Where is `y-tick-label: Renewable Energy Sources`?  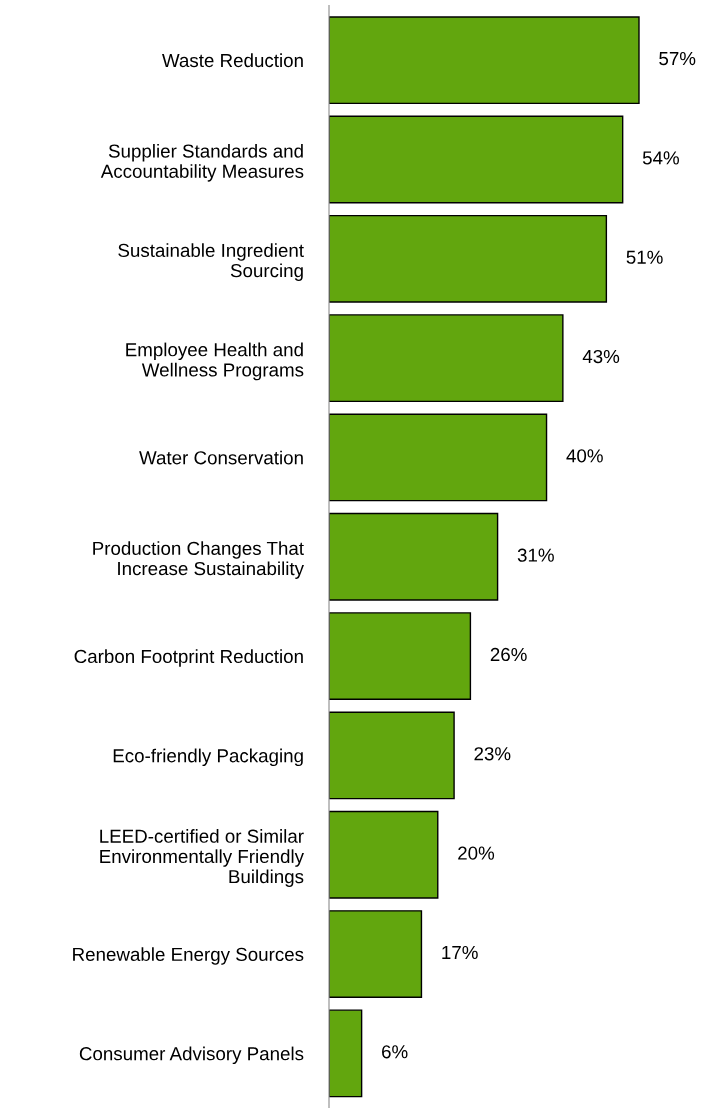
y-tick-label: Renewable Energy Sources is located at coordinates (188, 956).